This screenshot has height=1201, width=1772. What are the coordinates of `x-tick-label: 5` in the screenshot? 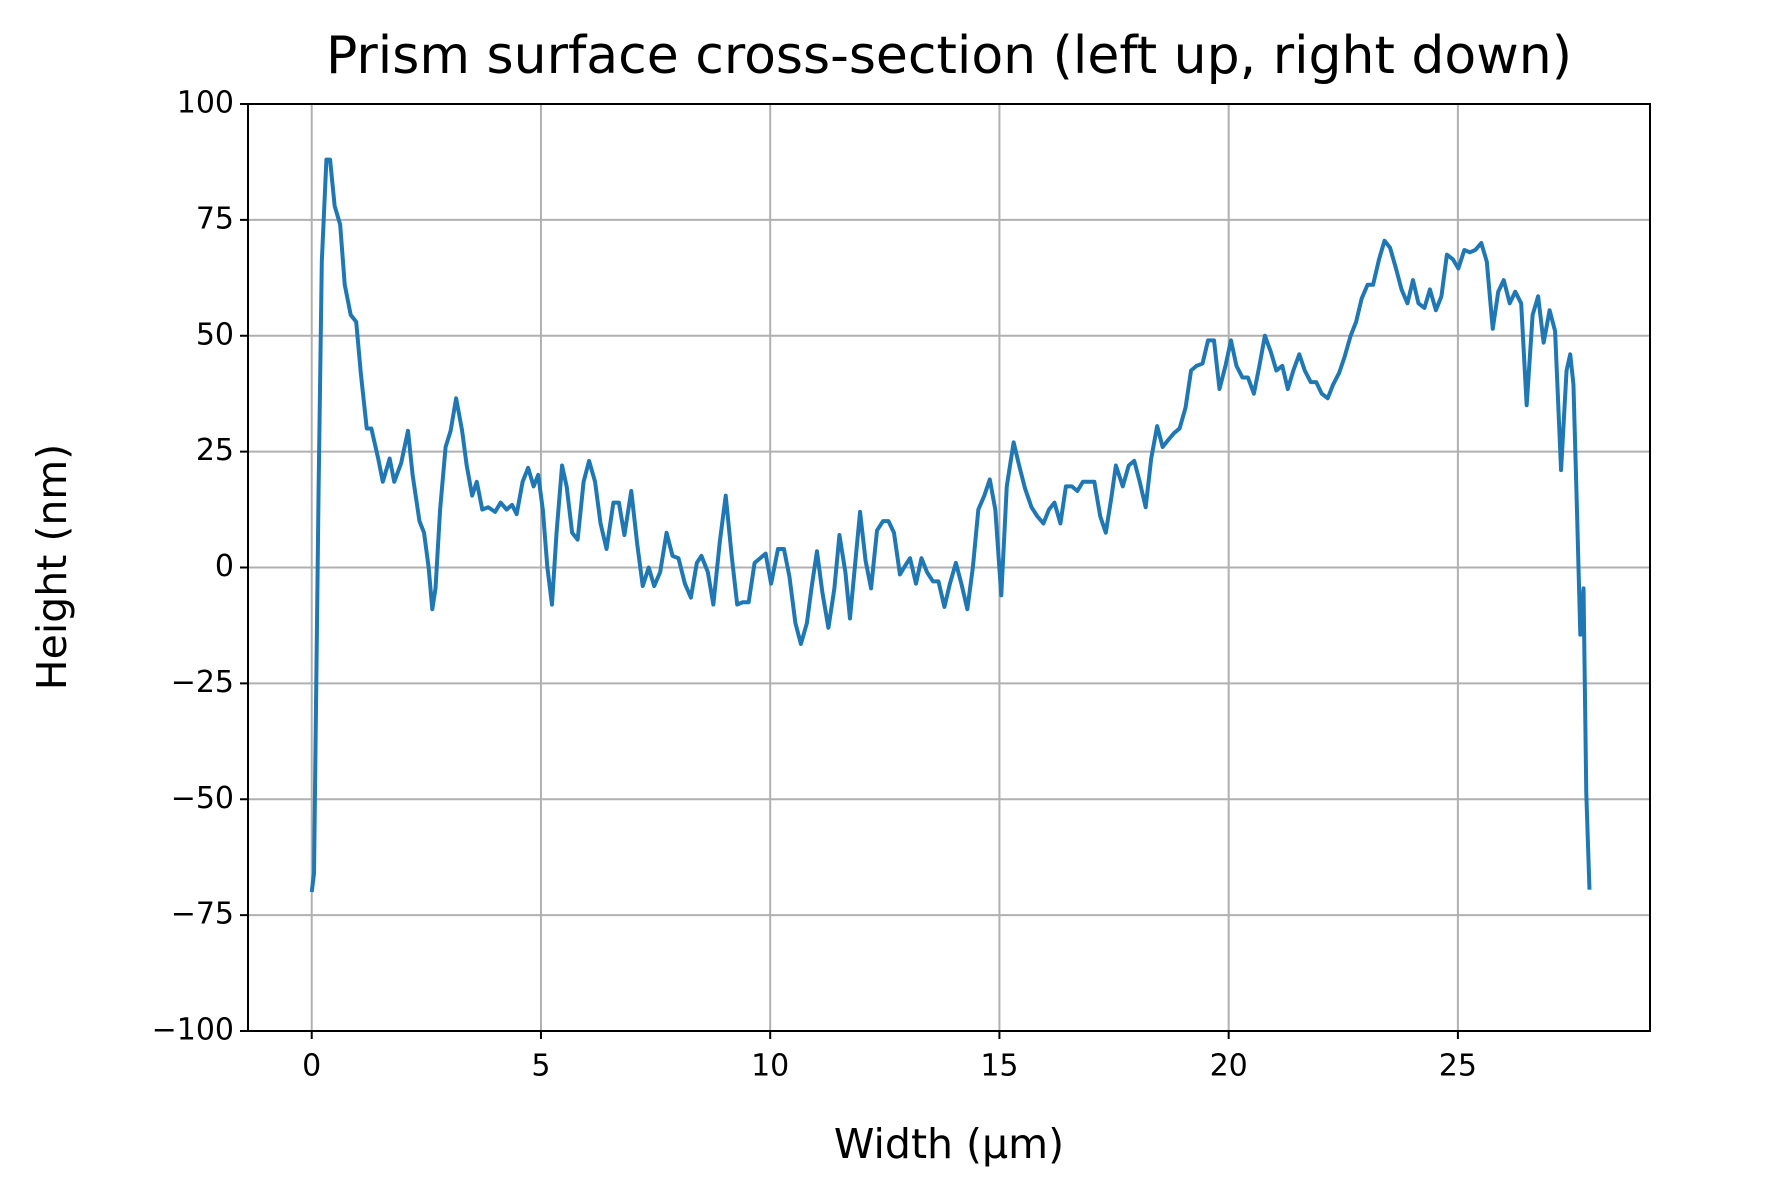 It's located at (540, 1066).